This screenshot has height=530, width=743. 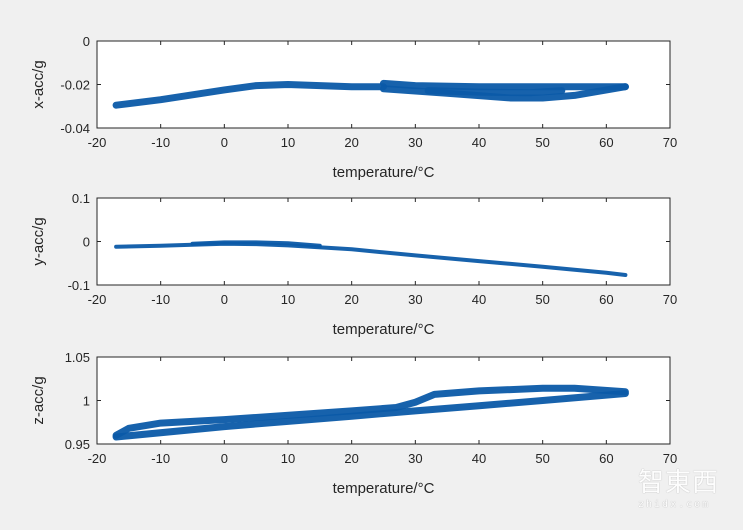 What do you see at coordinates (679, 483) in the screenshot?
I see `watermark-cn: 智東西` at bounding box center [679, 483].